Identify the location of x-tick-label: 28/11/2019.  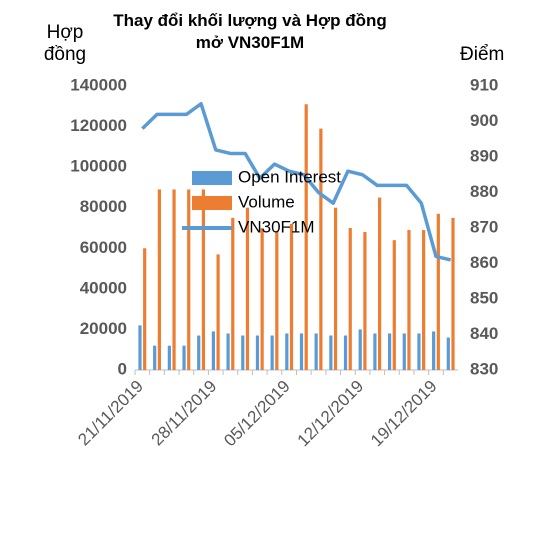
(184, 413).